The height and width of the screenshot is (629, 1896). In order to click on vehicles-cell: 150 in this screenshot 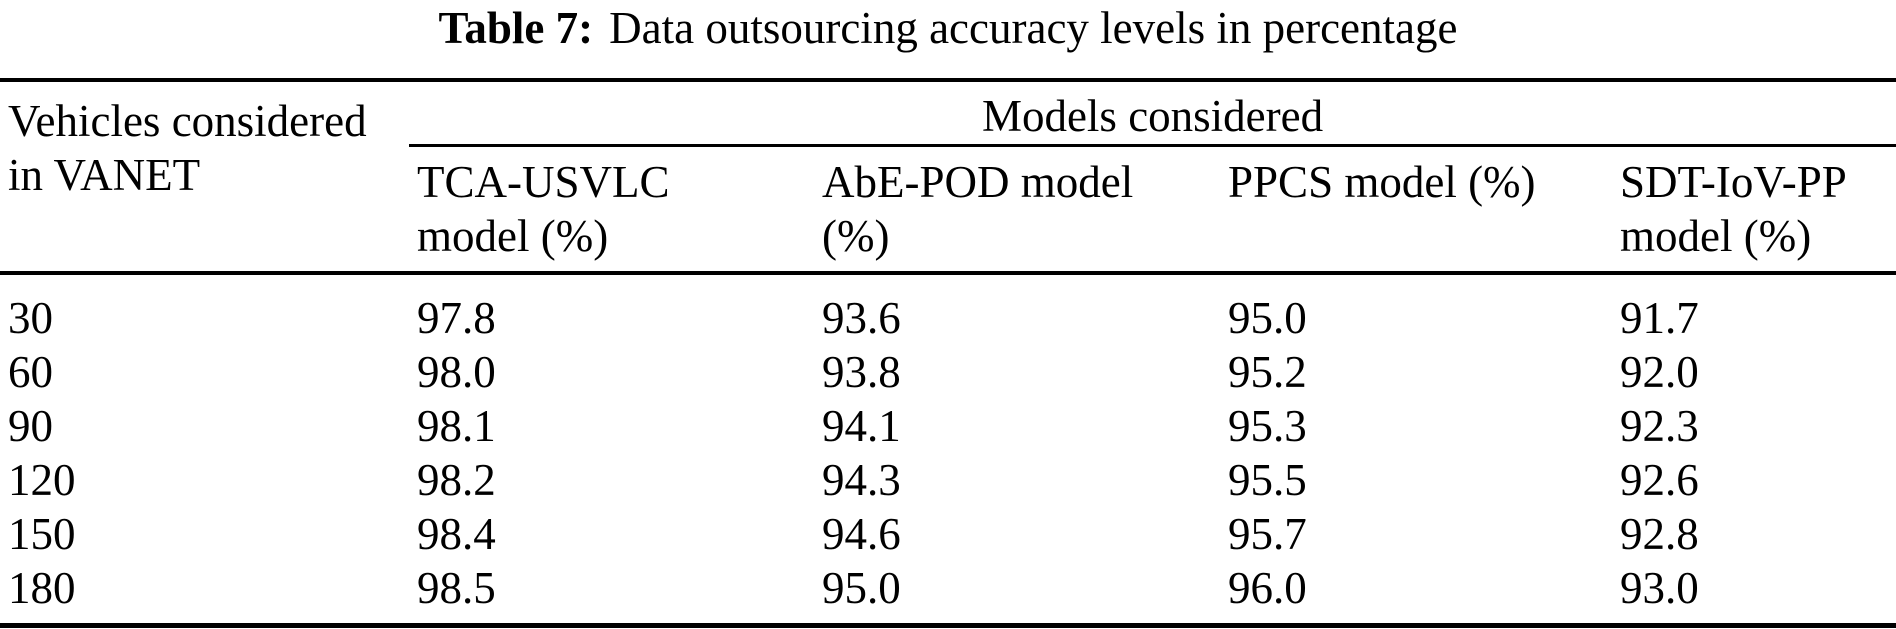, I will do `click(42, 534)`.